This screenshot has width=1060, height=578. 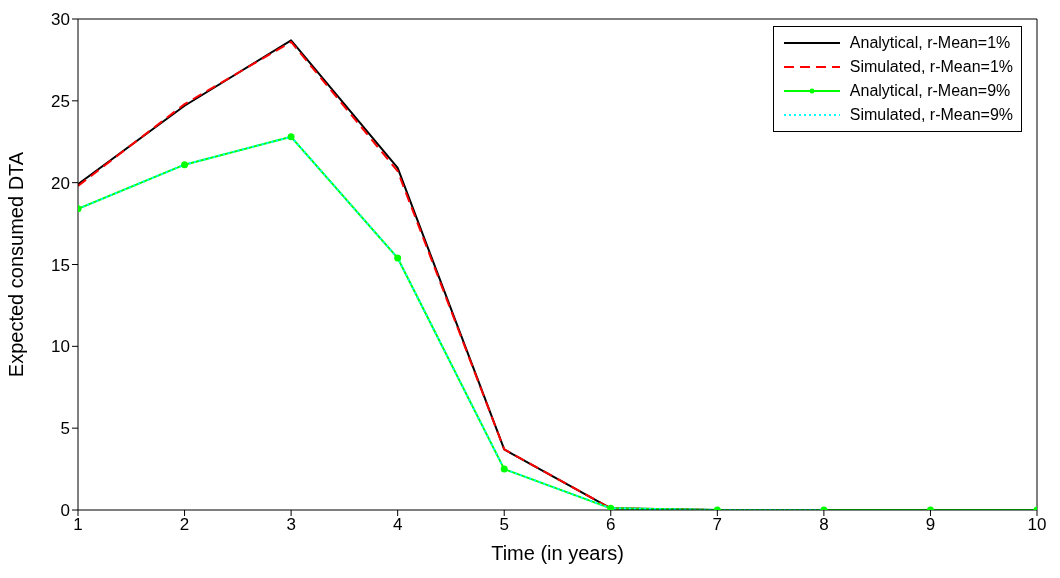 I want to click on y-tick-label: 5, so click(x=65, y=429).